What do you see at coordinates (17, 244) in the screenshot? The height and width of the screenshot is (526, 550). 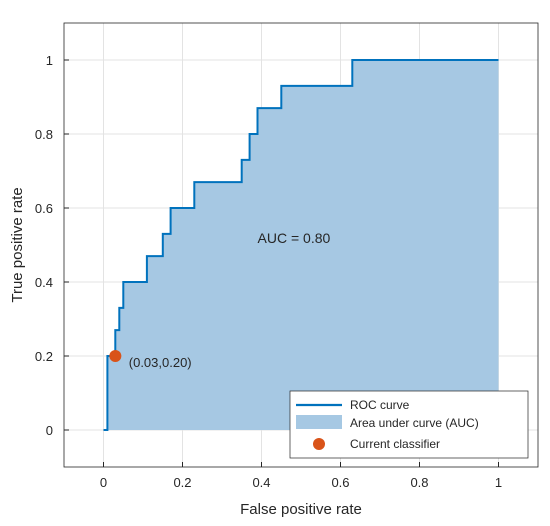 I see `y-axis-label: True positive rate` at bounding box center [17, 244].